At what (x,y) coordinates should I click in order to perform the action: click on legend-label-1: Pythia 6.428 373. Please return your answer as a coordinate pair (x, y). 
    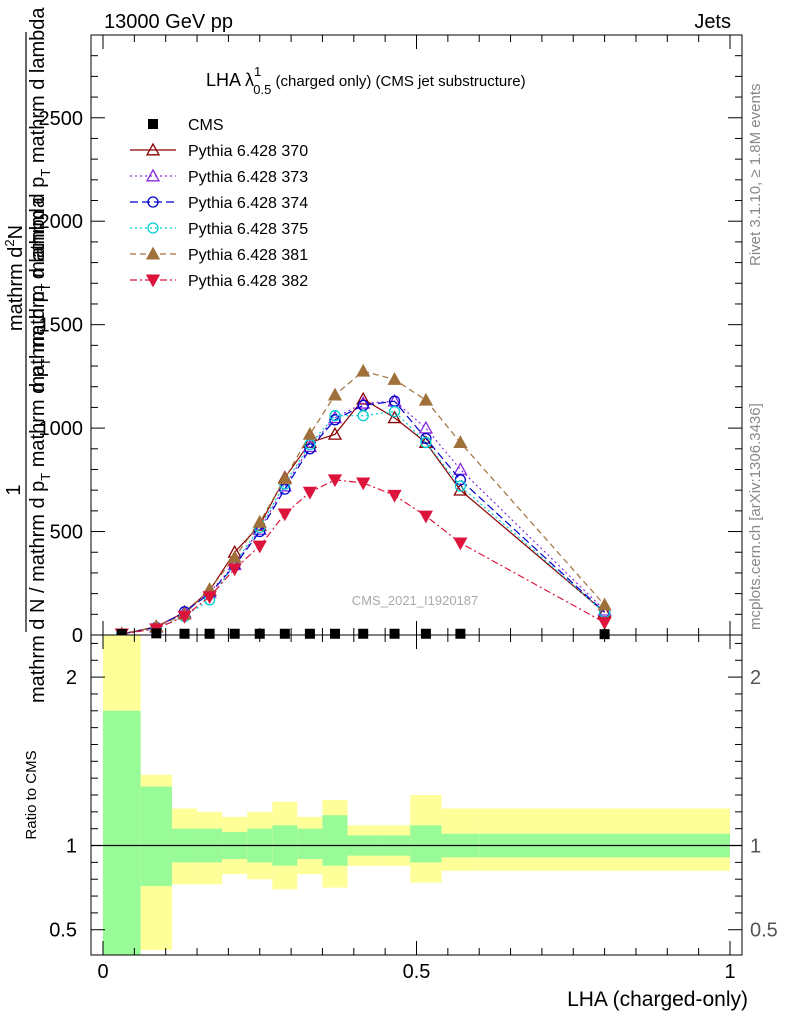
    Looking at the image, I should click on (248, 177).